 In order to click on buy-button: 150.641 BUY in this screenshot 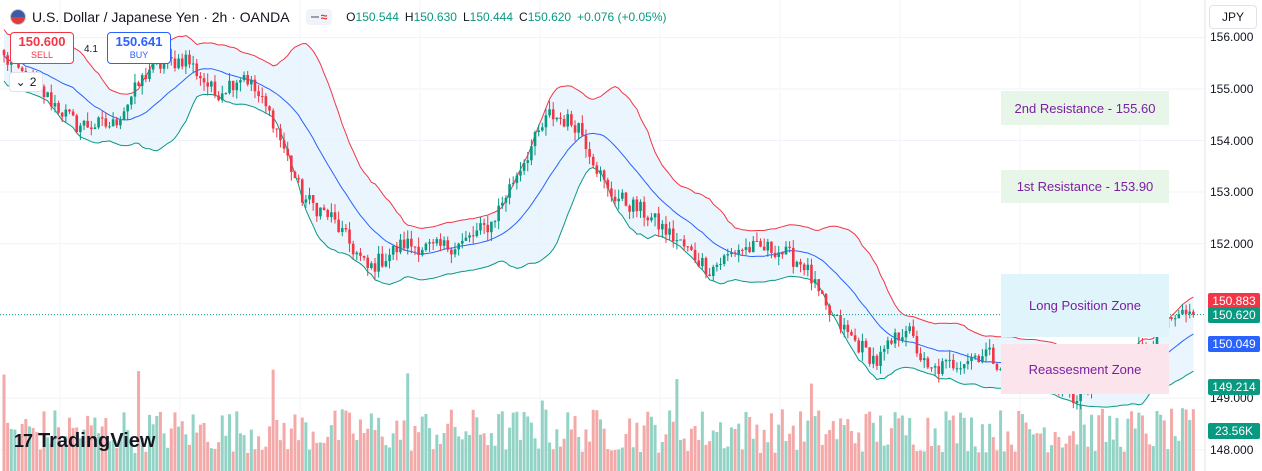, I will do `click(139, 48)`.